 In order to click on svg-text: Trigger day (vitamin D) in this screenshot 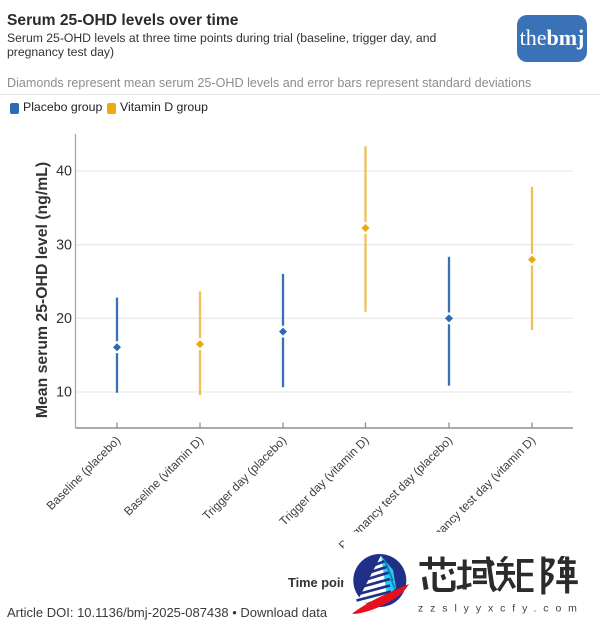, I will do `click(324, 480)`.